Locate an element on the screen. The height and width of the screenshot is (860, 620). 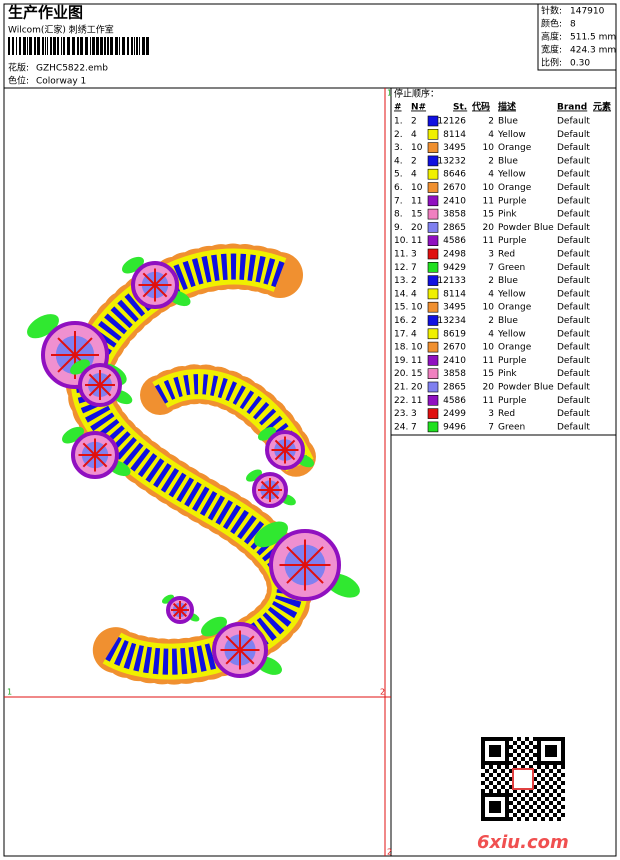
info-value: 8 is located at coordinates (573, 25).